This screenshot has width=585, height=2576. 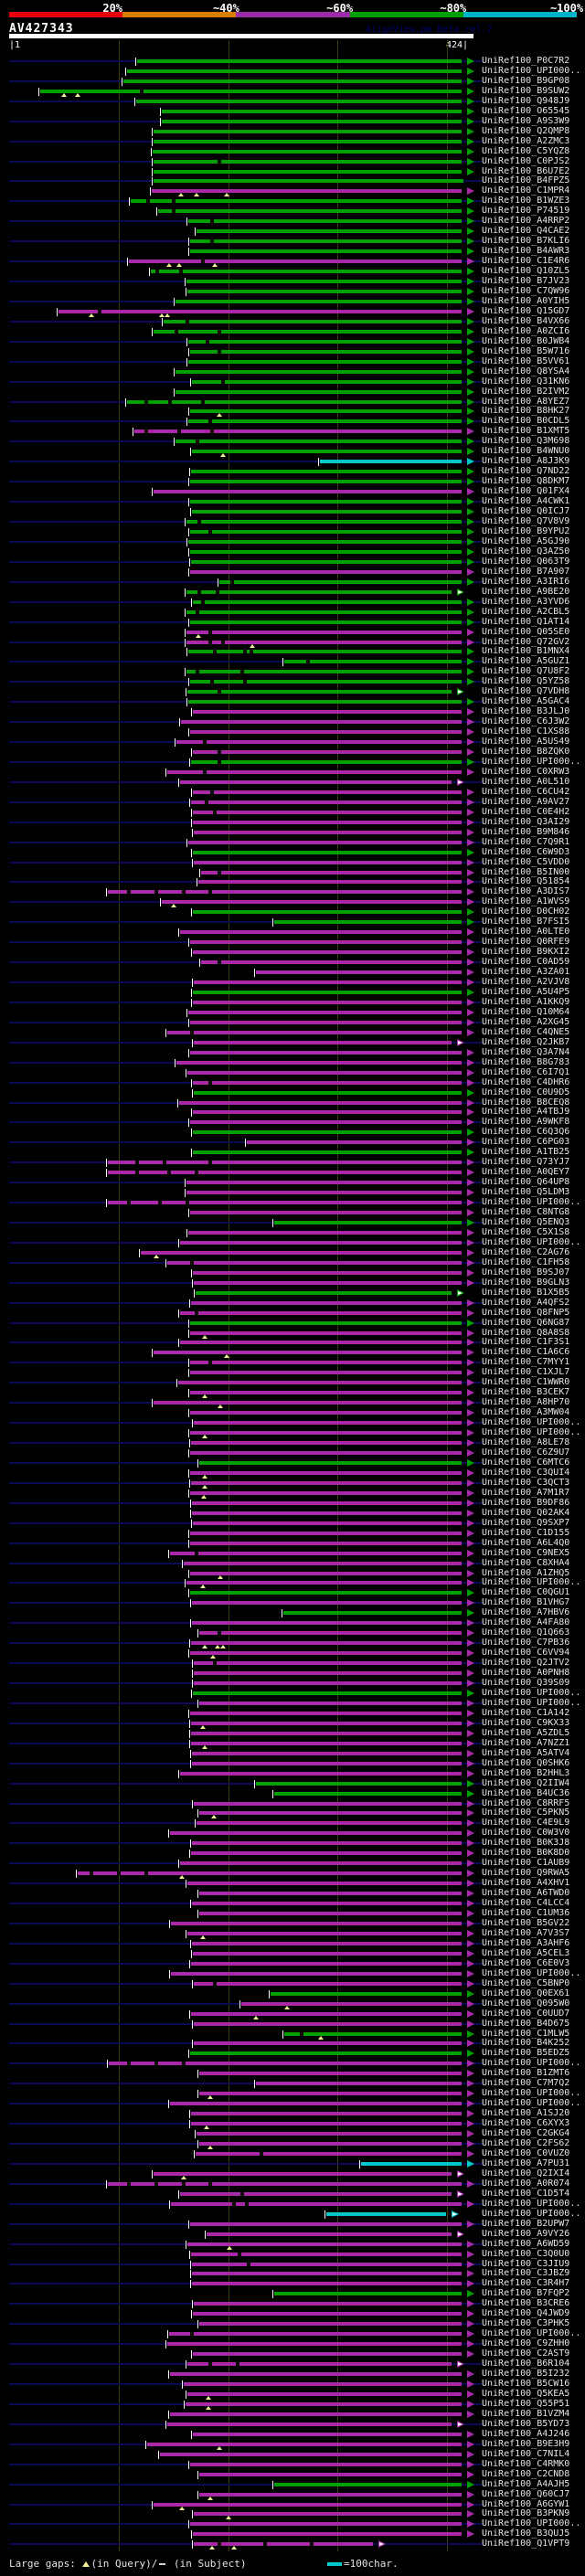 What do you see at coordinates (526, 772) in the screenshot?
I see `hit-label: UniRef100_C0XRW3` at bounding box center [526, 772].